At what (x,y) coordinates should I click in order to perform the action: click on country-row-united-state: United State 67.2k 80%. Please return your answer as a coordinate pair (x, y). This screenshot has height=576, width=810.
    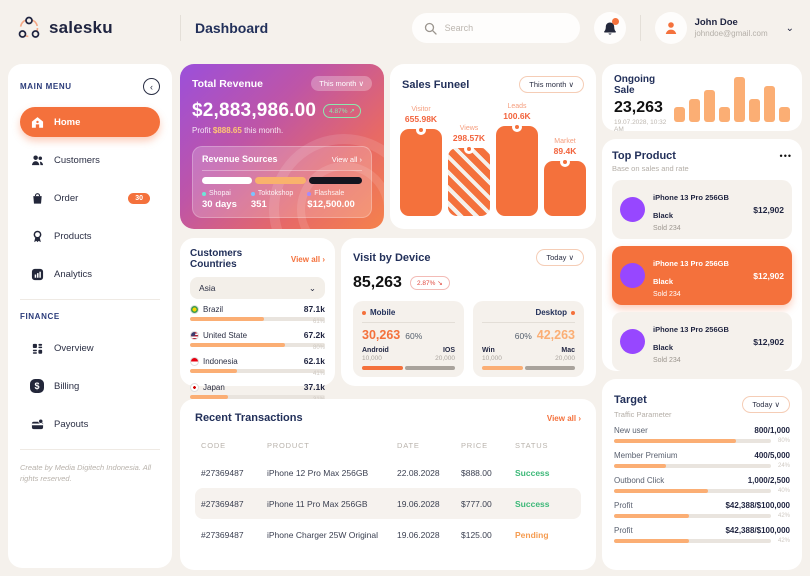
    Looking at the image, I should click on (257, 340).